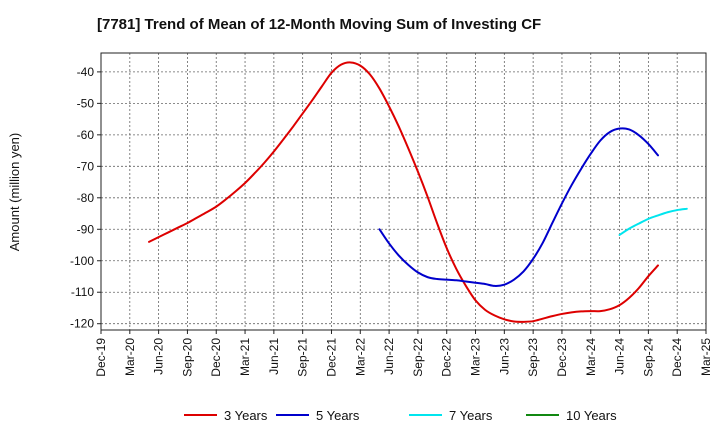 This screenshot has width=720, height=440. I want to click on y-tick-label: -110, so click(82, 292).